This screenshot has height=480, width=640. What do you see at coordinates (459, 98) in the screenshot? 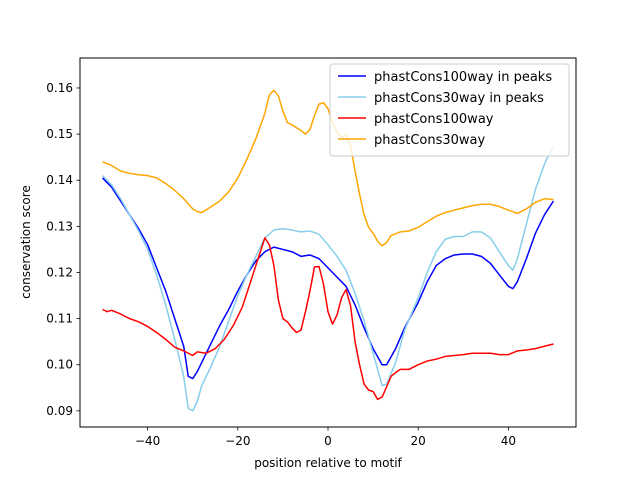
I see `legend-label-1: phastCons30way in peaks` at bounding box center [459, 98].